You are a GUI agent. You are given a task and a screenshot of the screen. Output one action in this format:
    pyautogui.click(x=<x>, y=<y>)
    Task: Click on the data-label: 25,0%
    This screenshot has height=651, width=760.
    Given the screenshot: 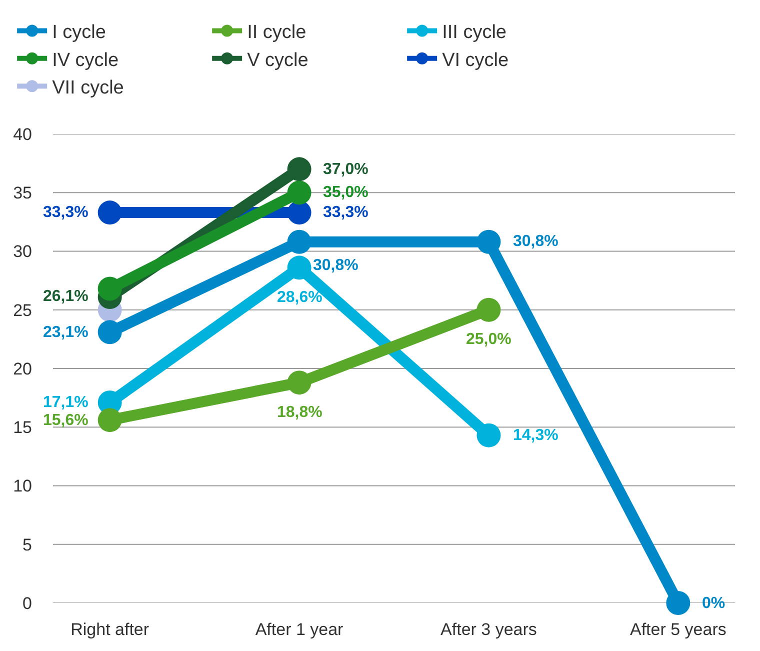 What is the action you would take?
    pyautogui.click(x=489, y=339)
    